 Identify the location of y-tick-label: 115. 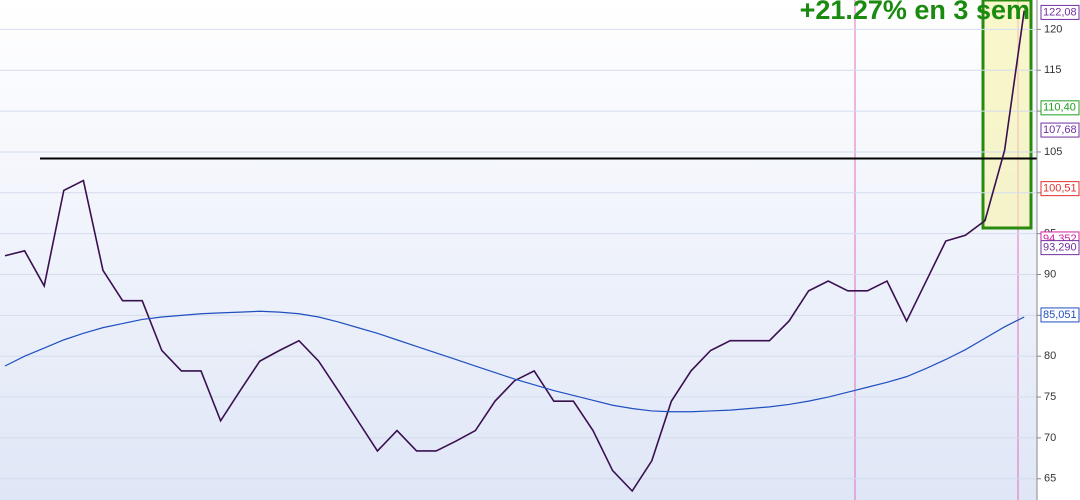
(1053, 70).